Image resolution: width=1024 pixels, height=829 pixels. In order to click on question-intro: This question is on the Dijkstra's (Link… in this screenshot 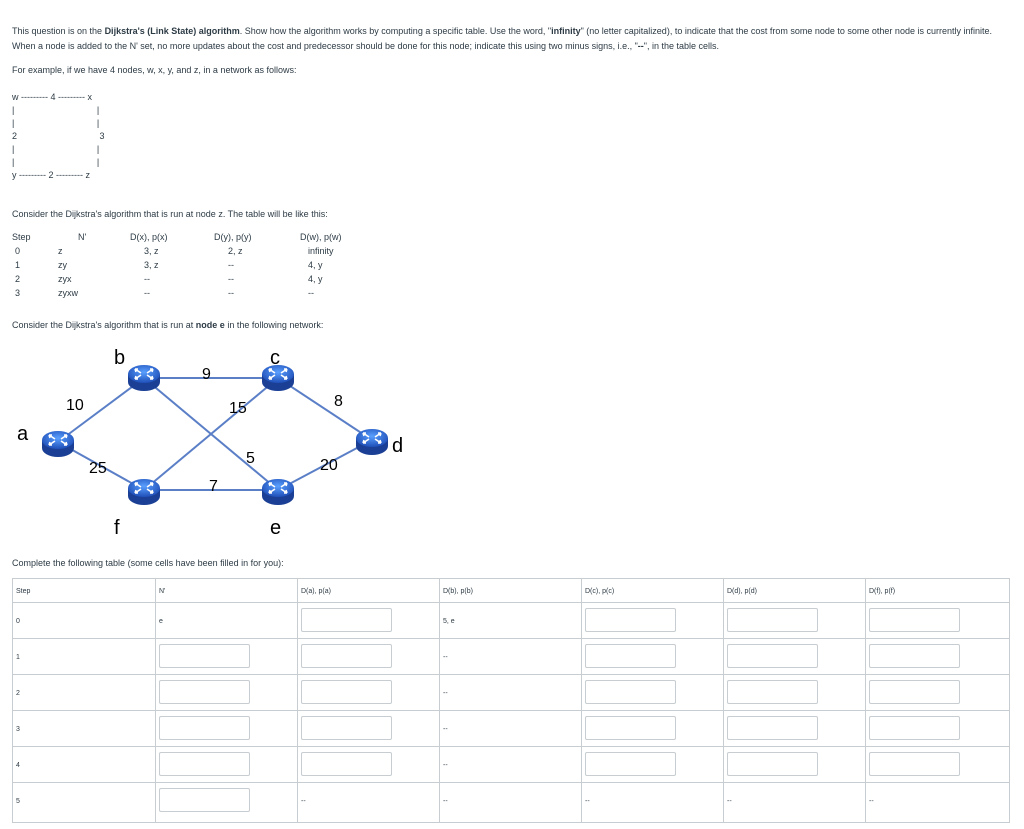, I will do `click(512, 39)`.